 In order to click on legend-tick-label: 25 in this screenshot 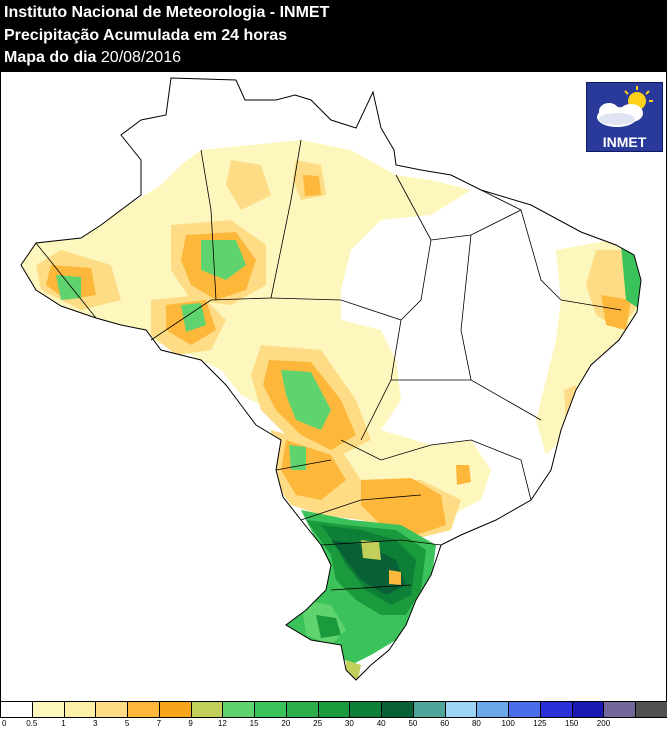, I will do `click(318, 723)`.